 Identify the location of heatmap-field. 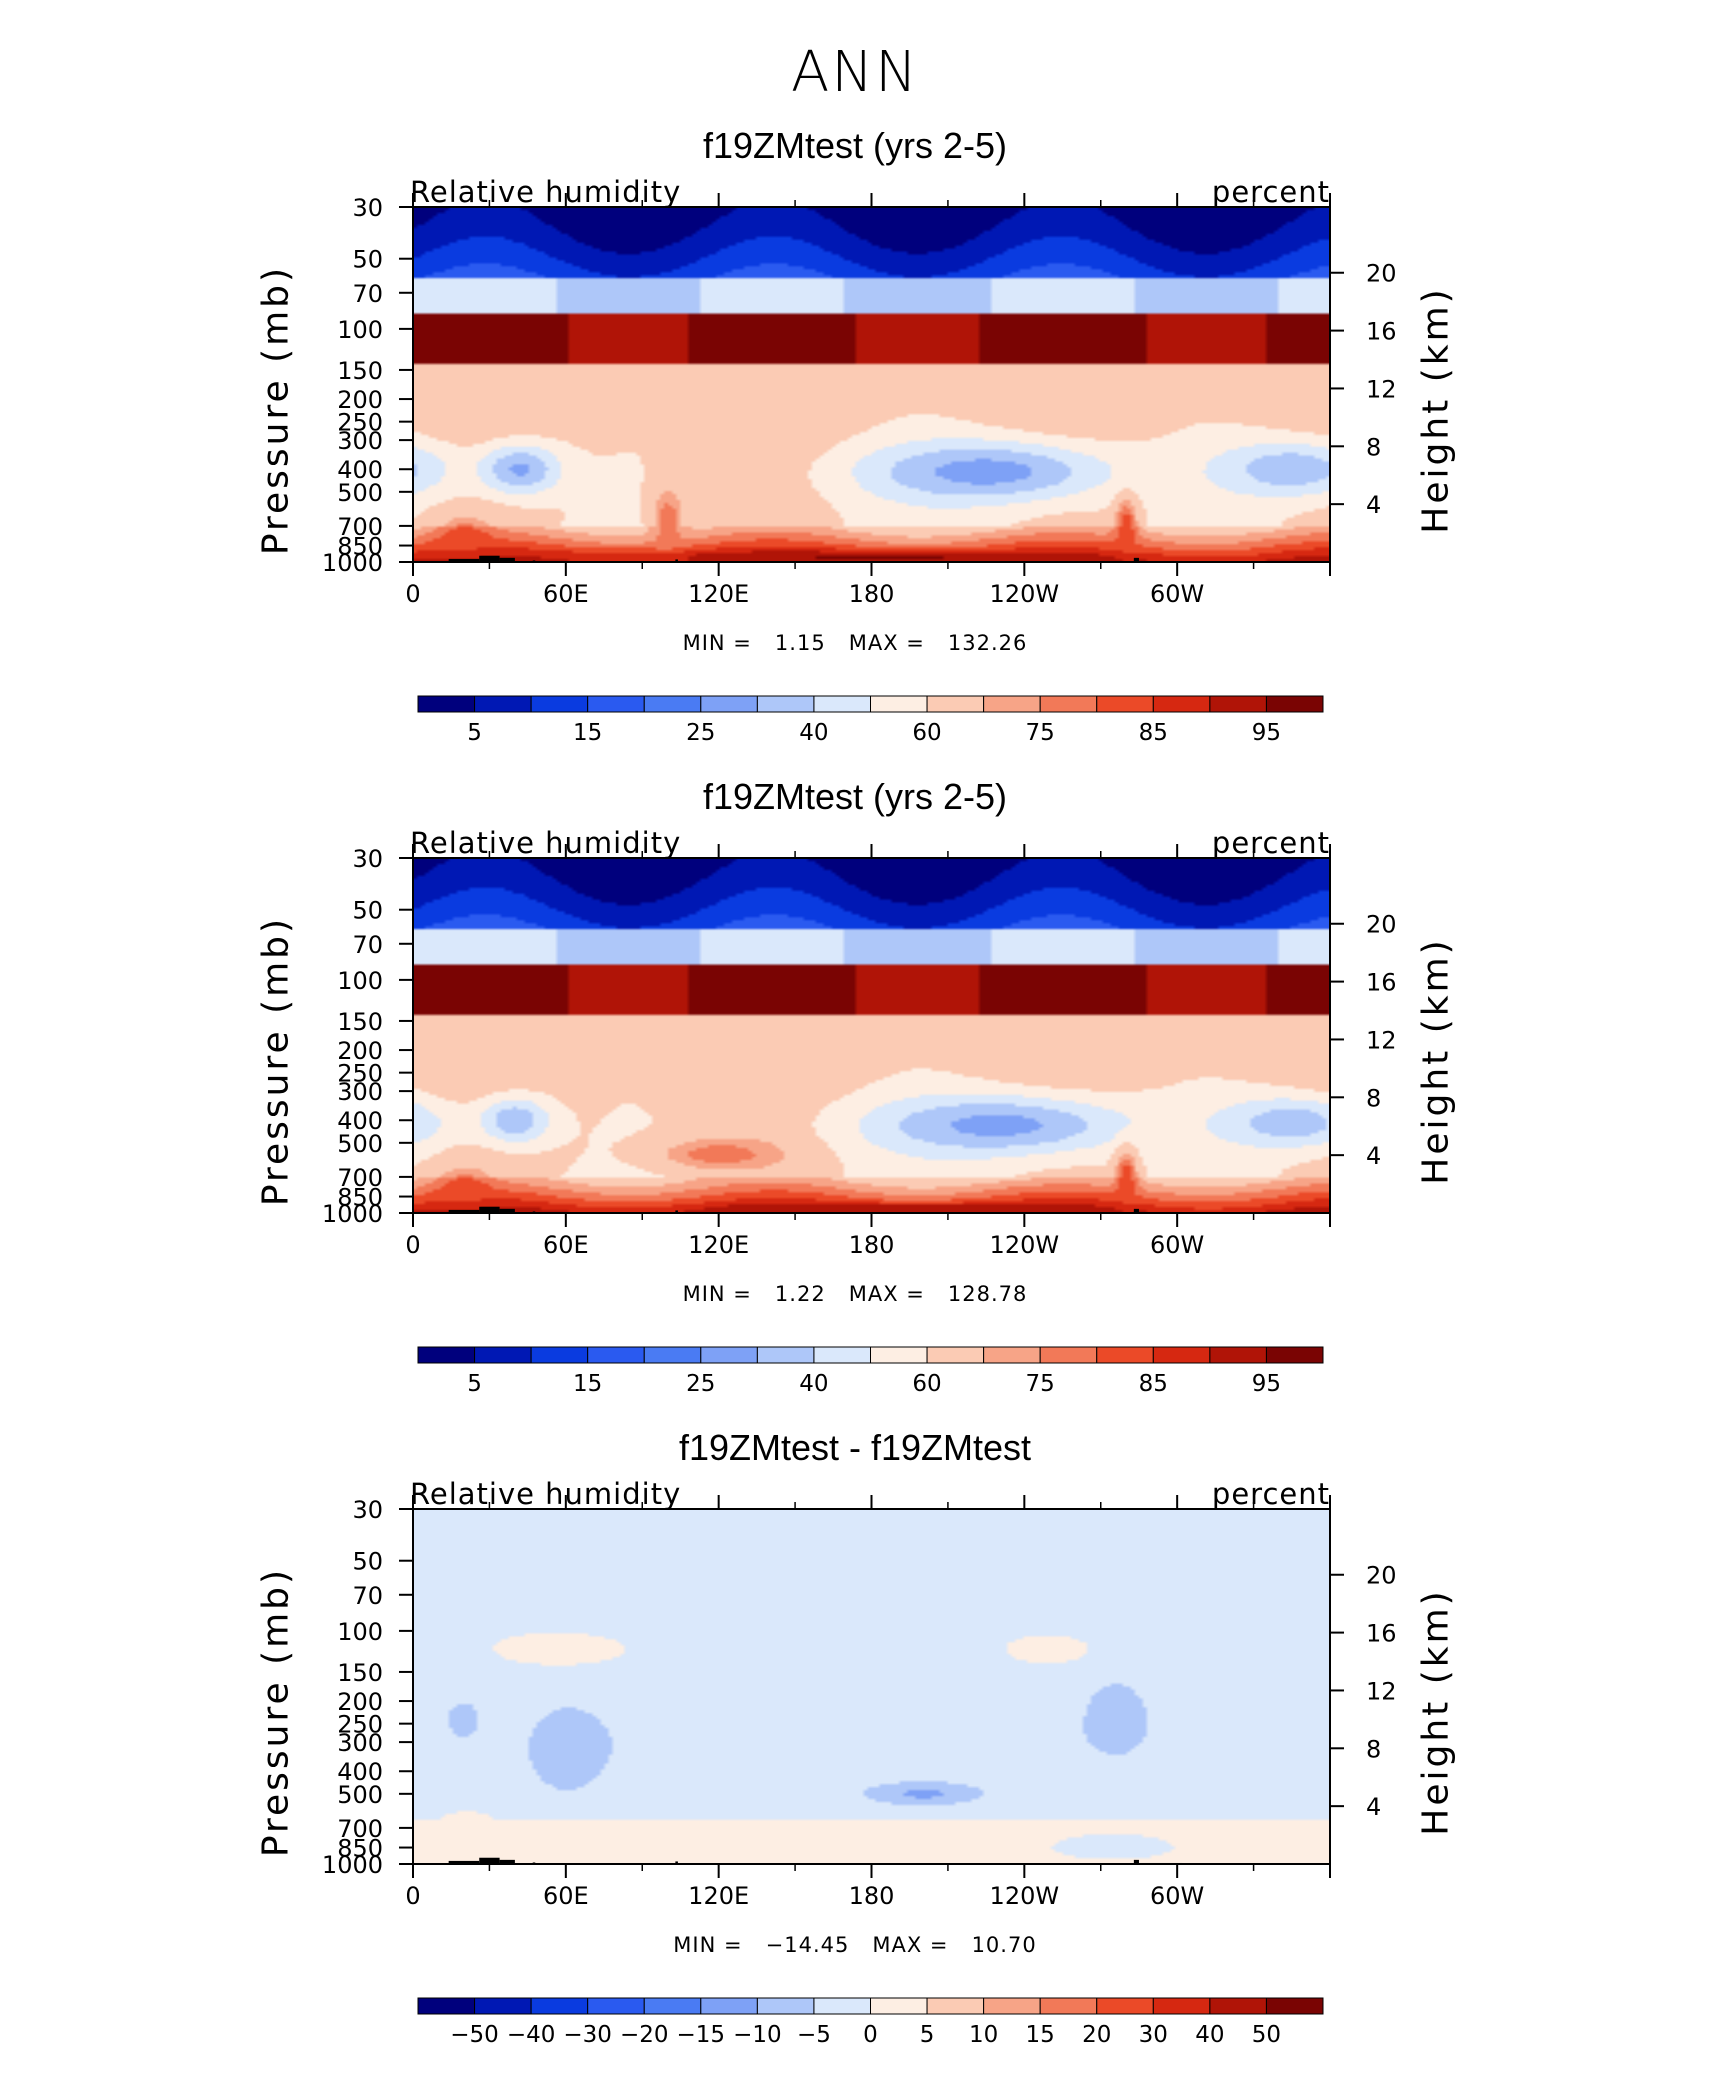
(871, 1686).